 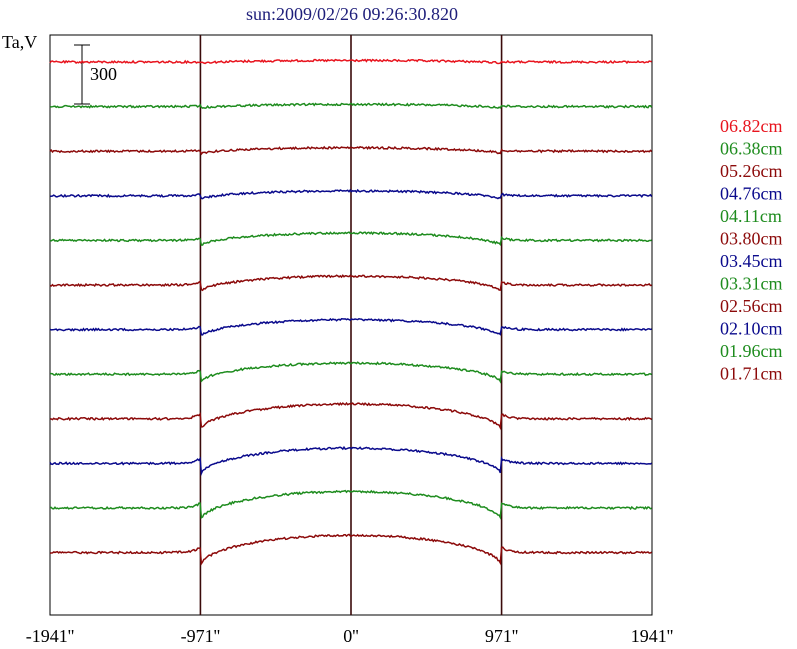 I want to click on series-line-06.82cm, so click(x=350, y=61).